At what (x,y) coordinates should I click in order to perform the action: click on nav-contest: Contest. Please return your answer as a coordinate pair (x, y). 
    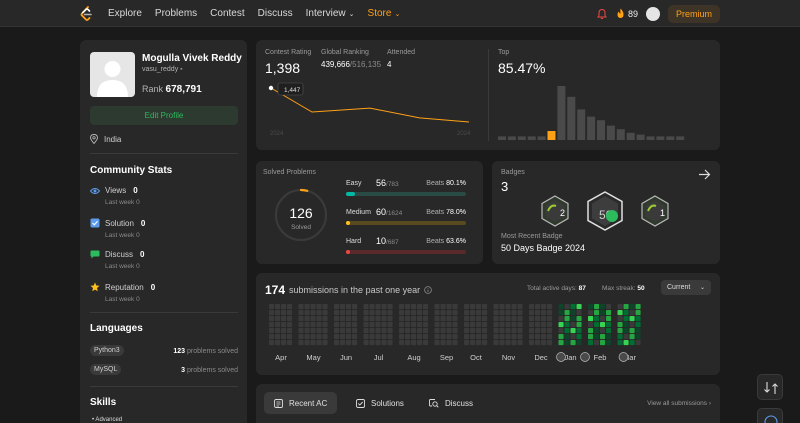
    Looking at the image, I should click on (227, 13).